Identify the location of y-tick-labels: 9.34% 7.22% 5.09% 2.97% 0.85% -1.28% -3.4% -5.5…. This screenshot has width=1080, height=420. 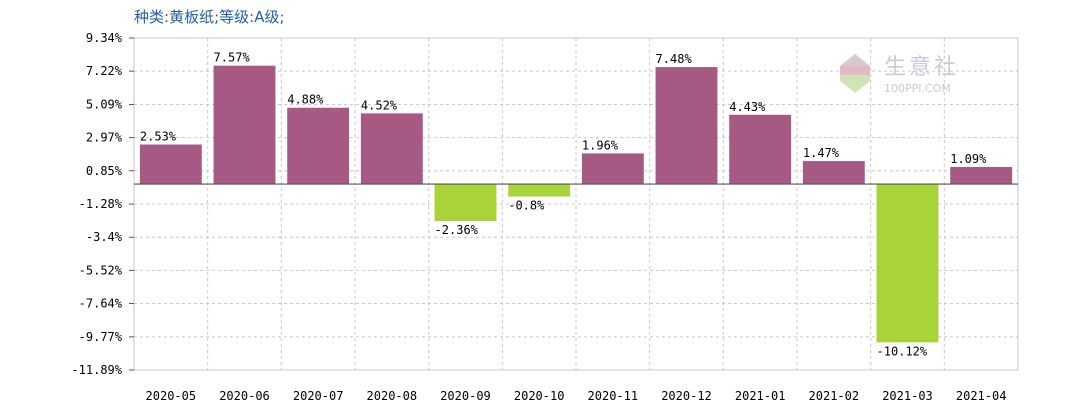
(102, 204).